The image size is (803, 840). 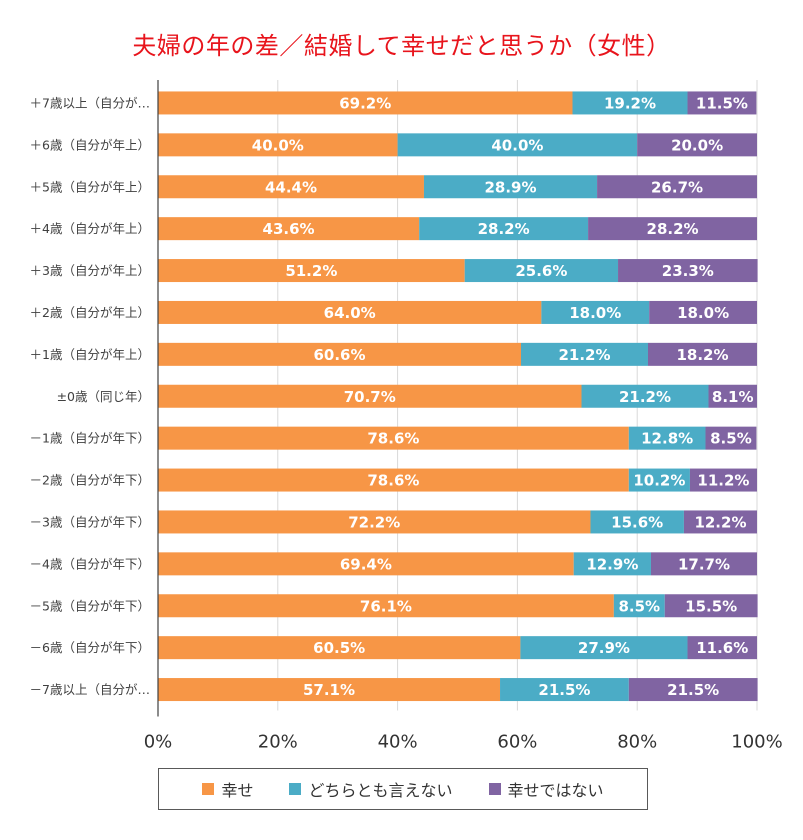 I want to click on data-label: 20.0%, so click(x=697, y=145).